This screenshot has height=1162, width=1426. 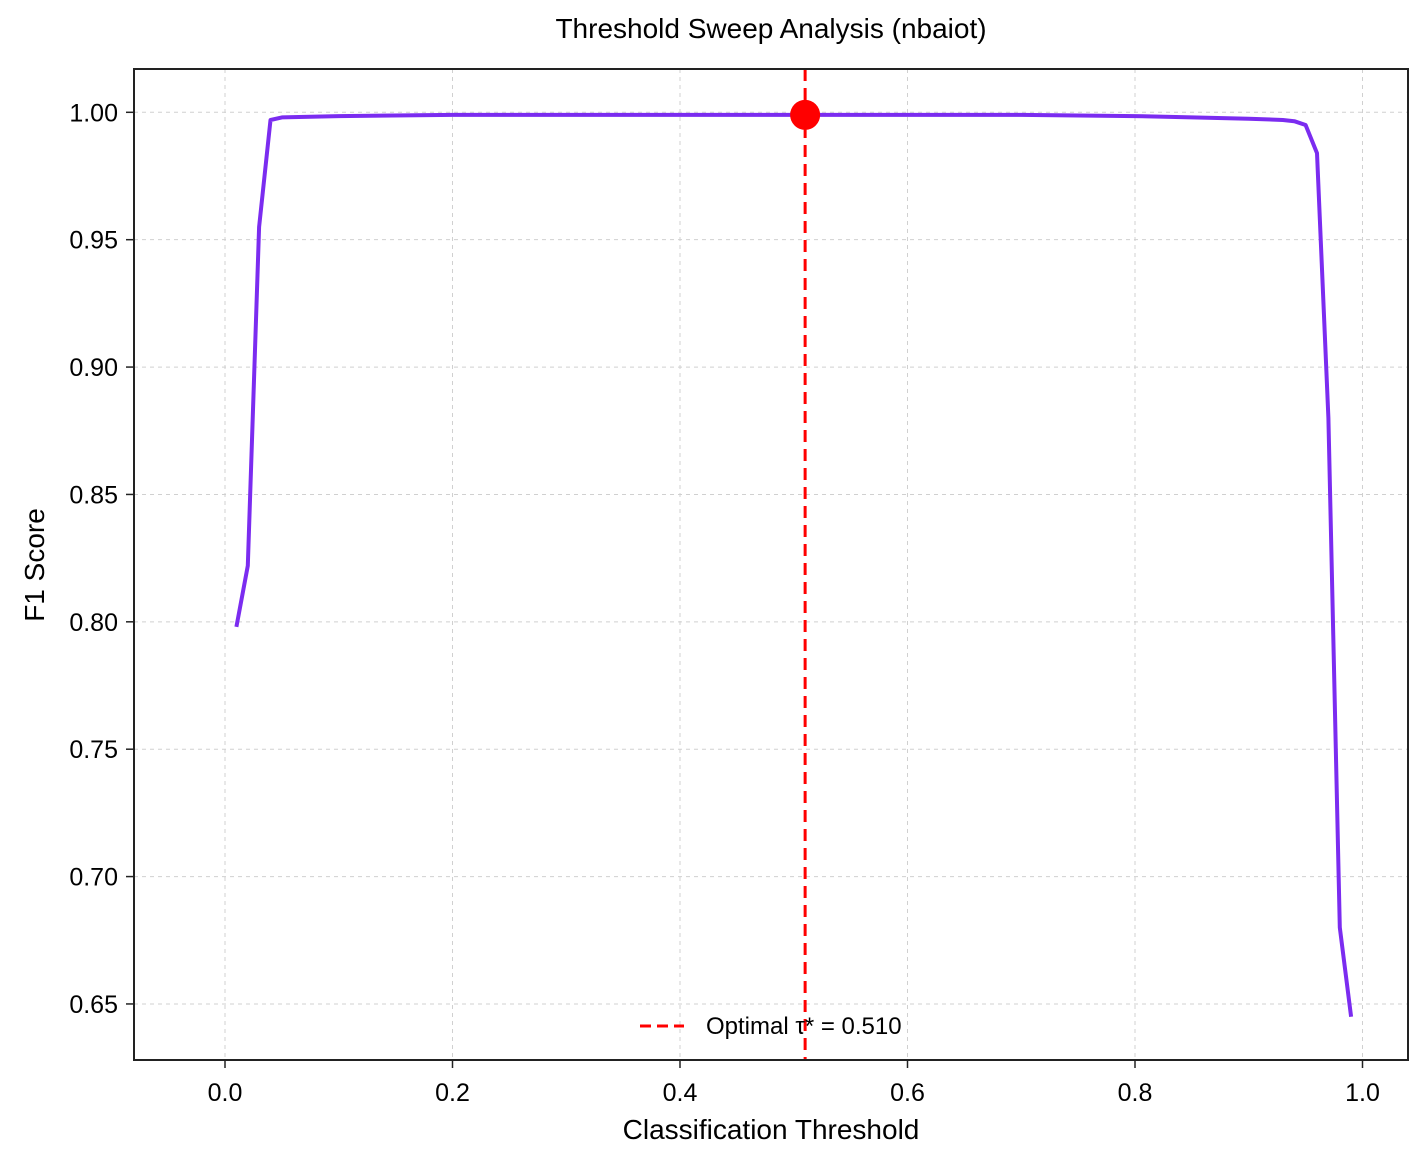 I want to click on y-axis-title: F1 Score, so click(x=34, y=565).